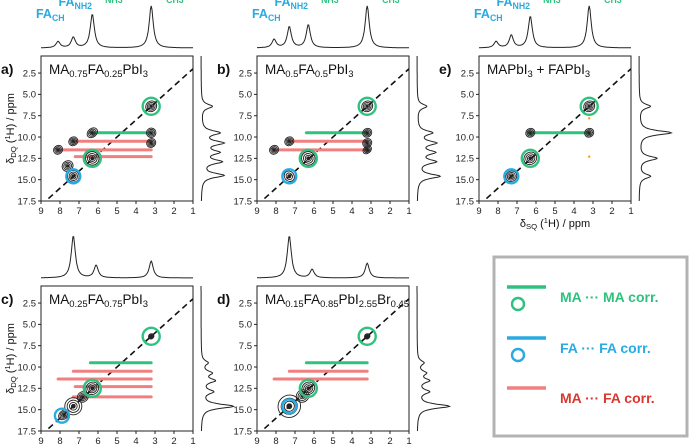 This screenshot has height=445, width=697. Describe the element at coordinates (311, 1) in the screenshot. I see `title-text-part: MA` at that location.